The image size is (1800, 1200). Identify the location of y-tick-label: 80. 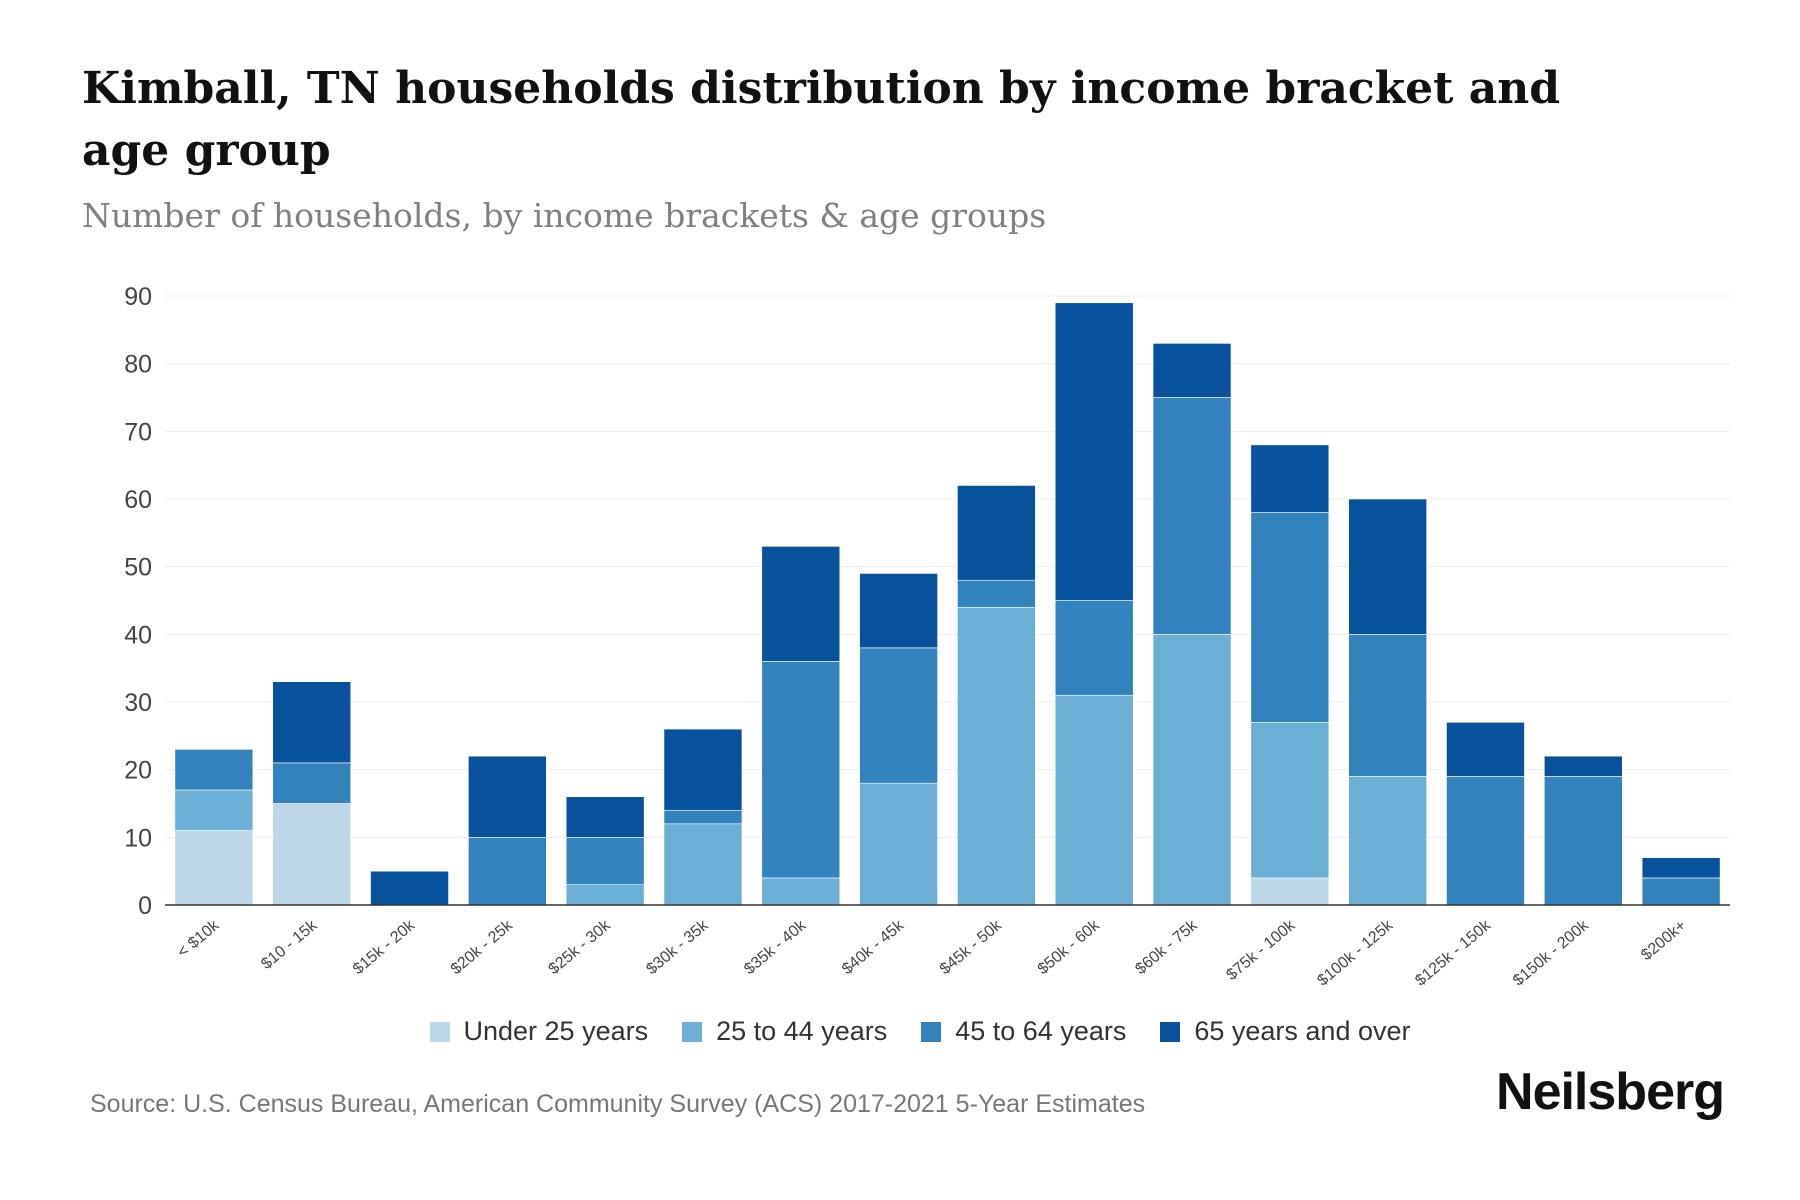
(138, 365).